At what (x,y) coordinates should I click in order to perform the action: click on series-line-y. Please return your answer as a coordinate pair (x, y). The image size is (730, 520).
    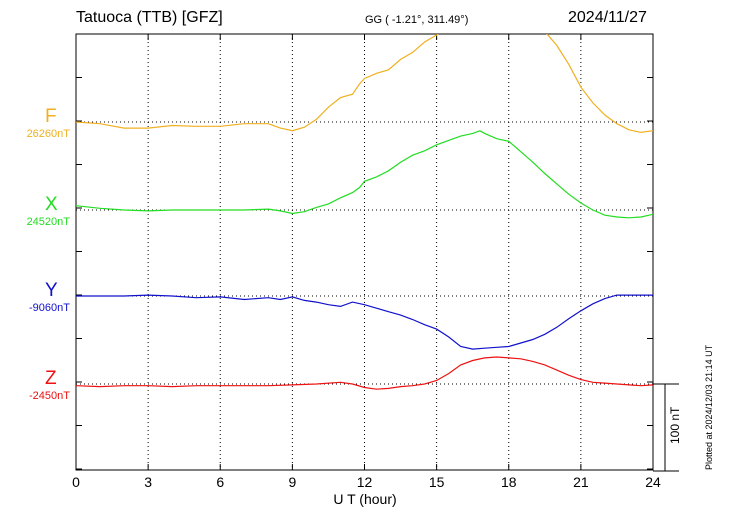
    Looking at the image, I should click on (364, 322).